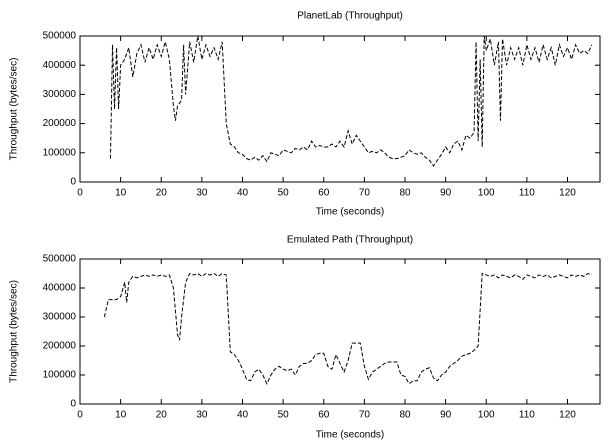 The height and width of the screenshot is (443, 608). Describe the element at coordinates (350, 240) in the screenshot. I see `chart-title: Emulated Path (Throughput)` at that location.